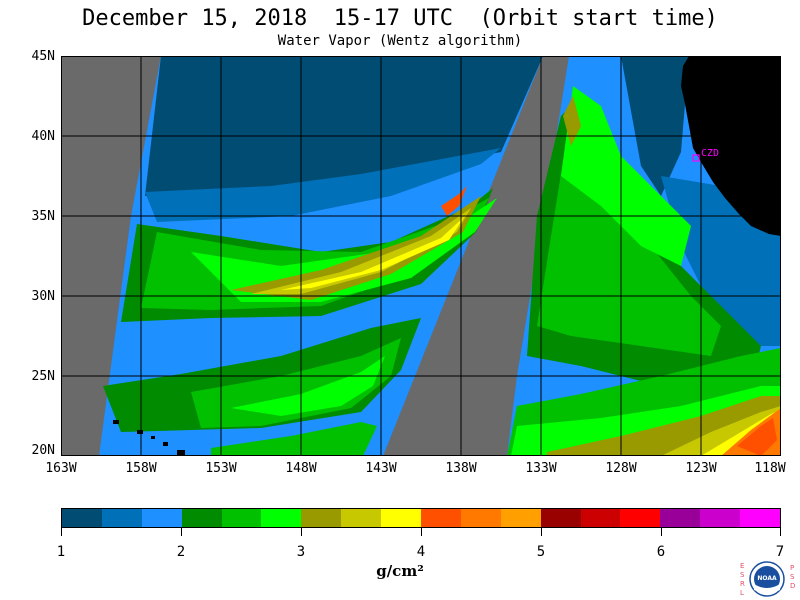  I want to click on lon-label-143w: 143W, so click(381, 468).